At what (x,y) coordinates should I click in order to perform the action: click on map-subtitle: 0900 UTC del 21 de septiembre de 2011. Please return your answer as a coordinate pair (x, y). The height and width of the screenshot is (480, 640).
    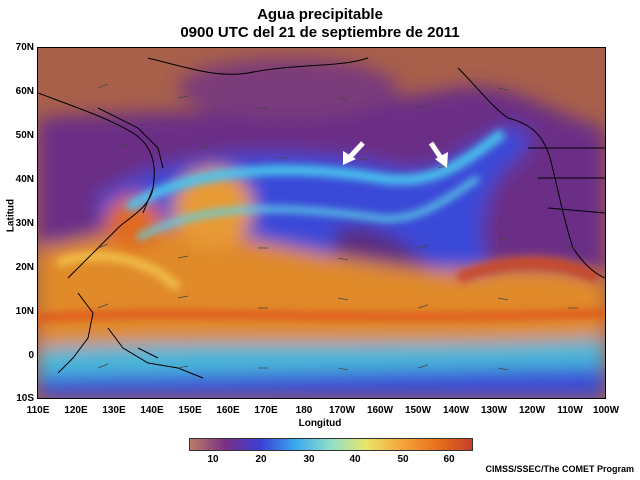
    Looking at the image, I should click on (320, 32).